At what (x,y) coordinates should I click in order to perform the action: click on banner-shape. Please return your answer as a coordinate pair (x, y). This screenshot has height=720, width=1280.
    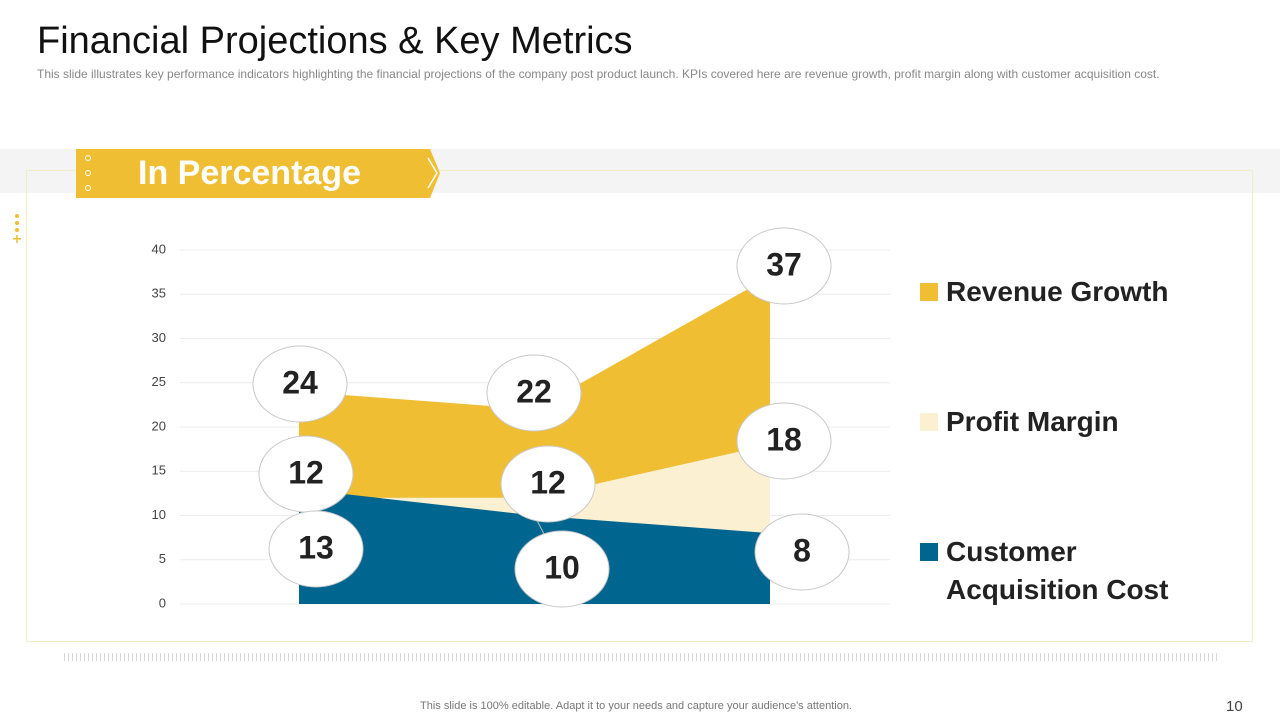
    Looking at the image, I should click on (258, 173).